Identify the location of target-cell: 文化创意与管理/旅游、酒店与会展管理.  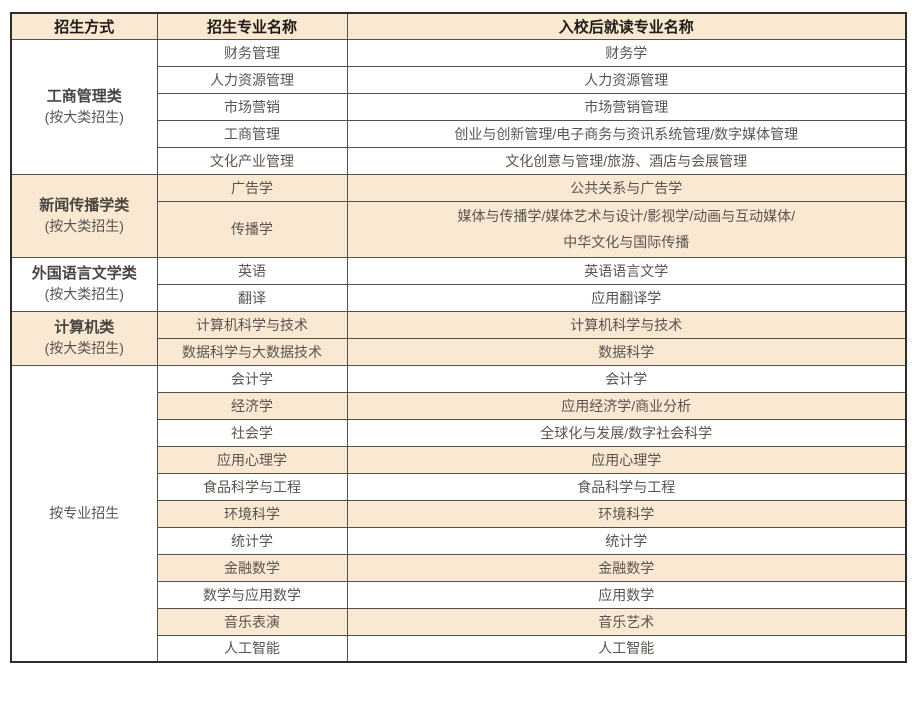
(626, 160).